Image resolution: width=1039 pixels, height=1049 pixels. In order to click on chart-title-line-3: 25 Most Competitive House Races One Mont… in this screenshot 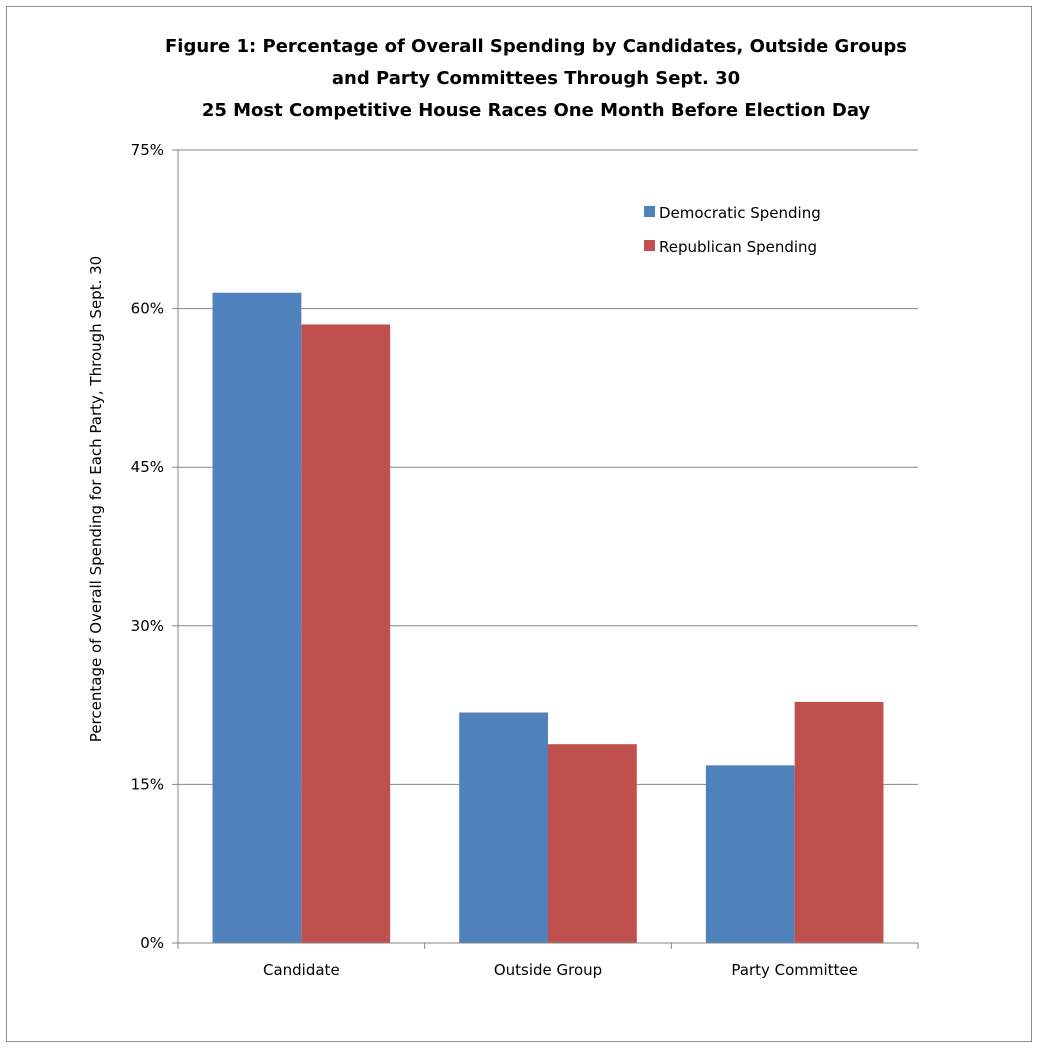, I will do `click(536, 110)`.